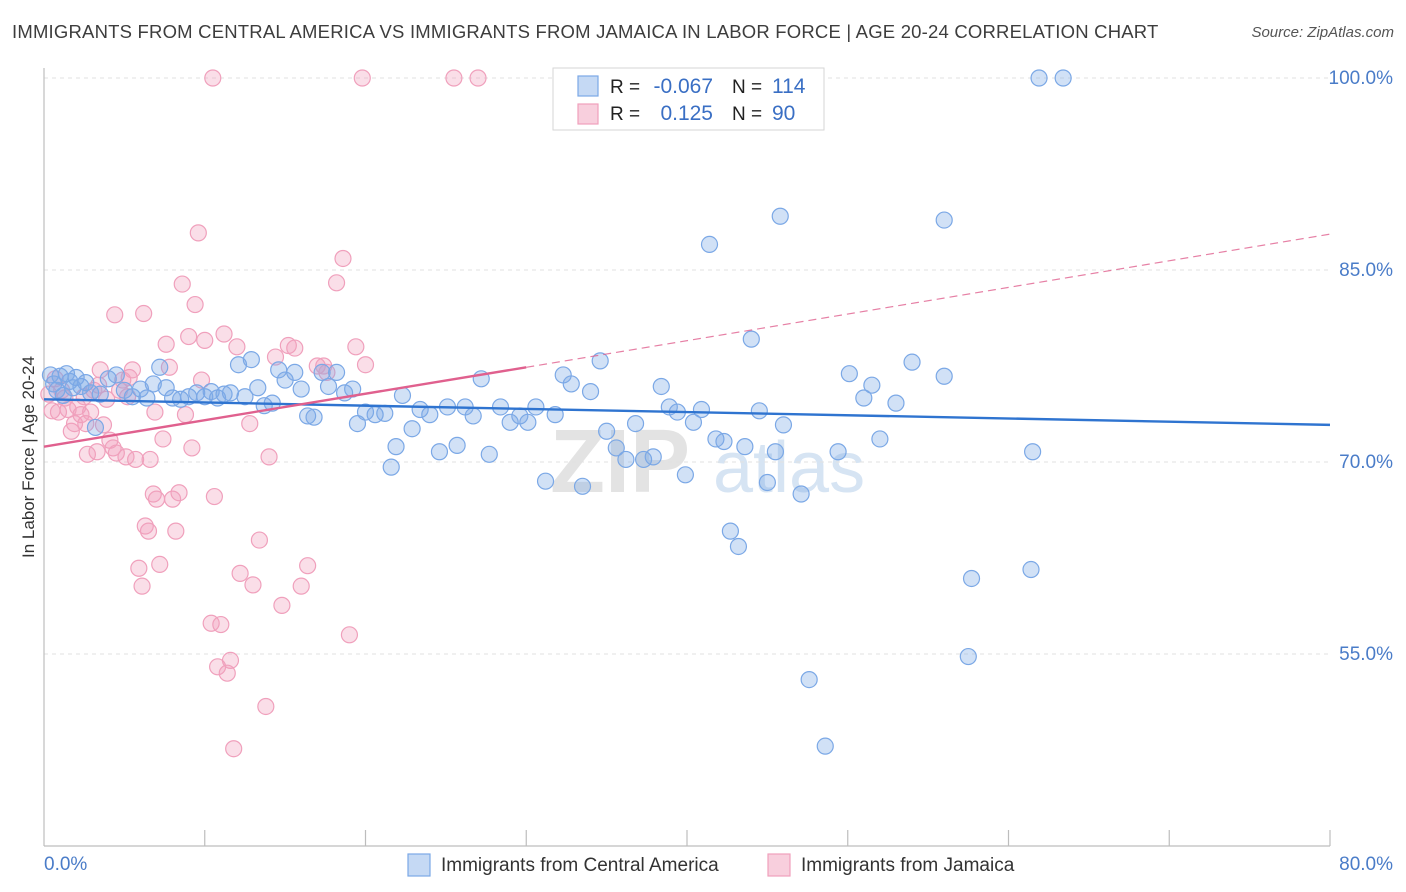 The height and width of the screenshot is (892, 1406). What do you see at coordinates (1366, 864) in the screenshot?
I see `x-tick-label-max: 80.0%` at bounding box center [1366, 864].